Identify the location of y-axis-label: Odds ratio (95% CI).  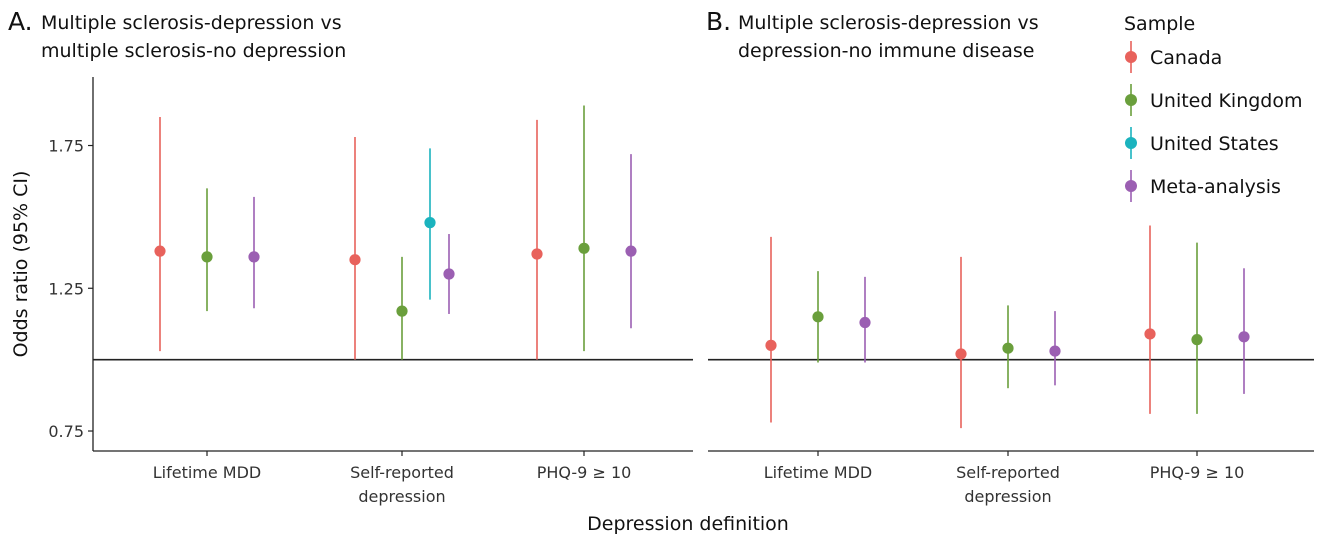
(21, 264).